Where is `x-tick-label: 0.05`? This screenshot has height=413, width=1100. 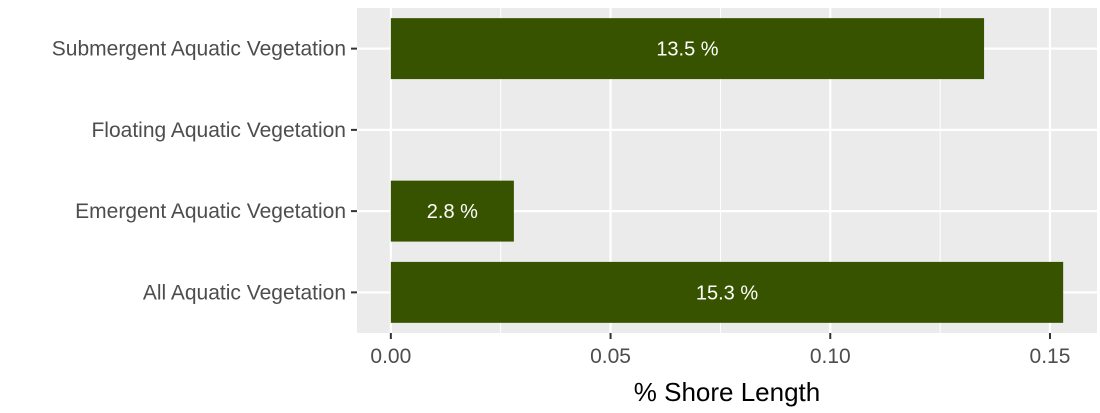
x-tick-label: 0.05 is located at coordinates (610, 356).